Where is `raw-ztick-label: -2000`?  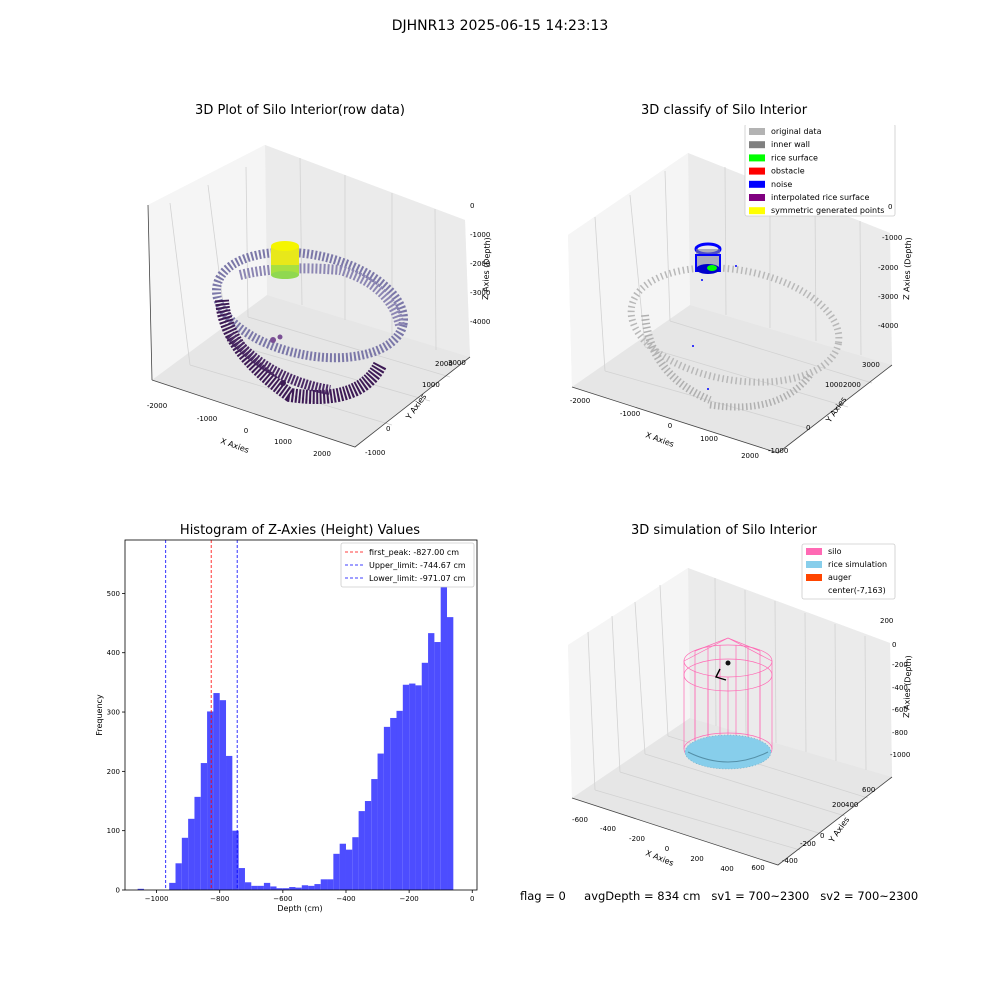 raw-ztick-label: -2000 is located at coordinates (480, 264).